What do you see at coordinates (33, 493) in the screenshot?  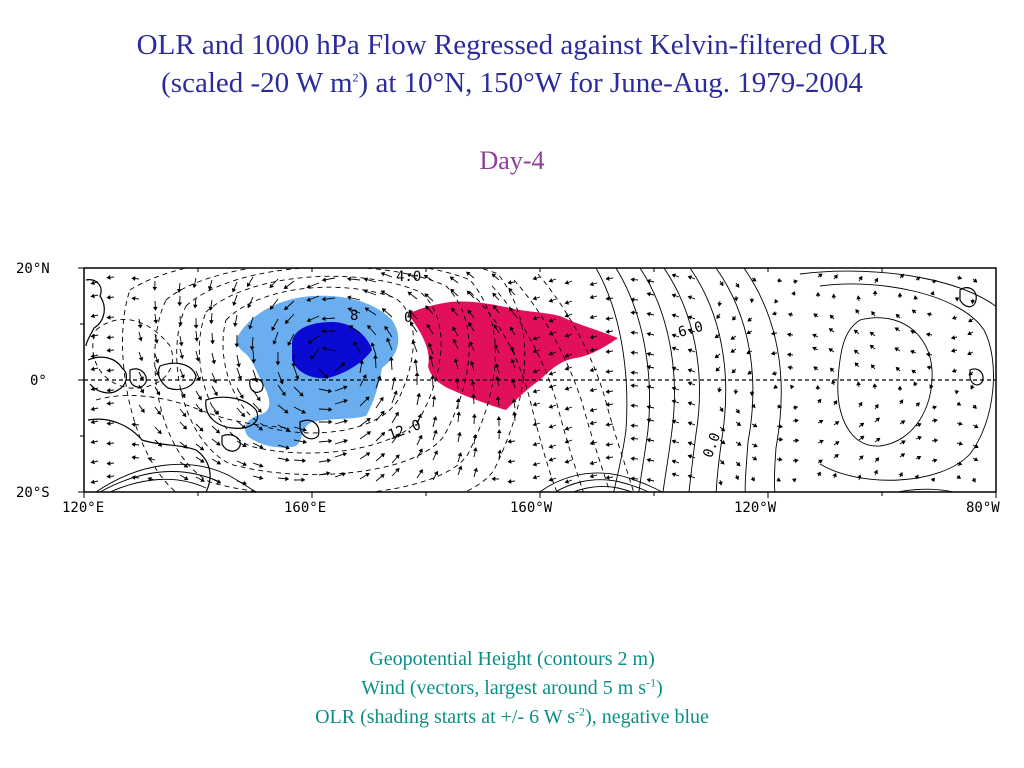 I see `lat-label-20s: 20°S` at bounding box center [33, 493].